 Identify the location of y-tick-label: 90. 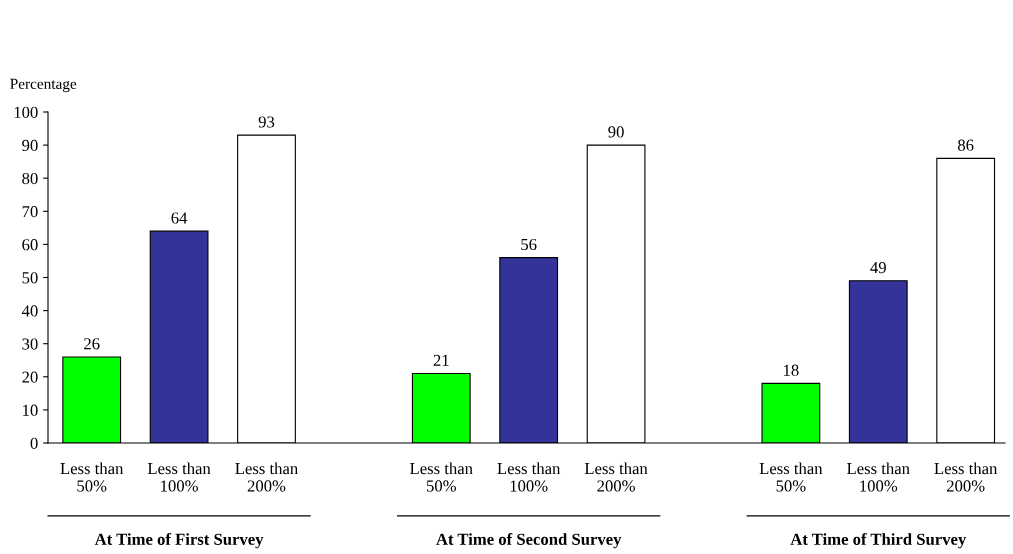
(30, 145).